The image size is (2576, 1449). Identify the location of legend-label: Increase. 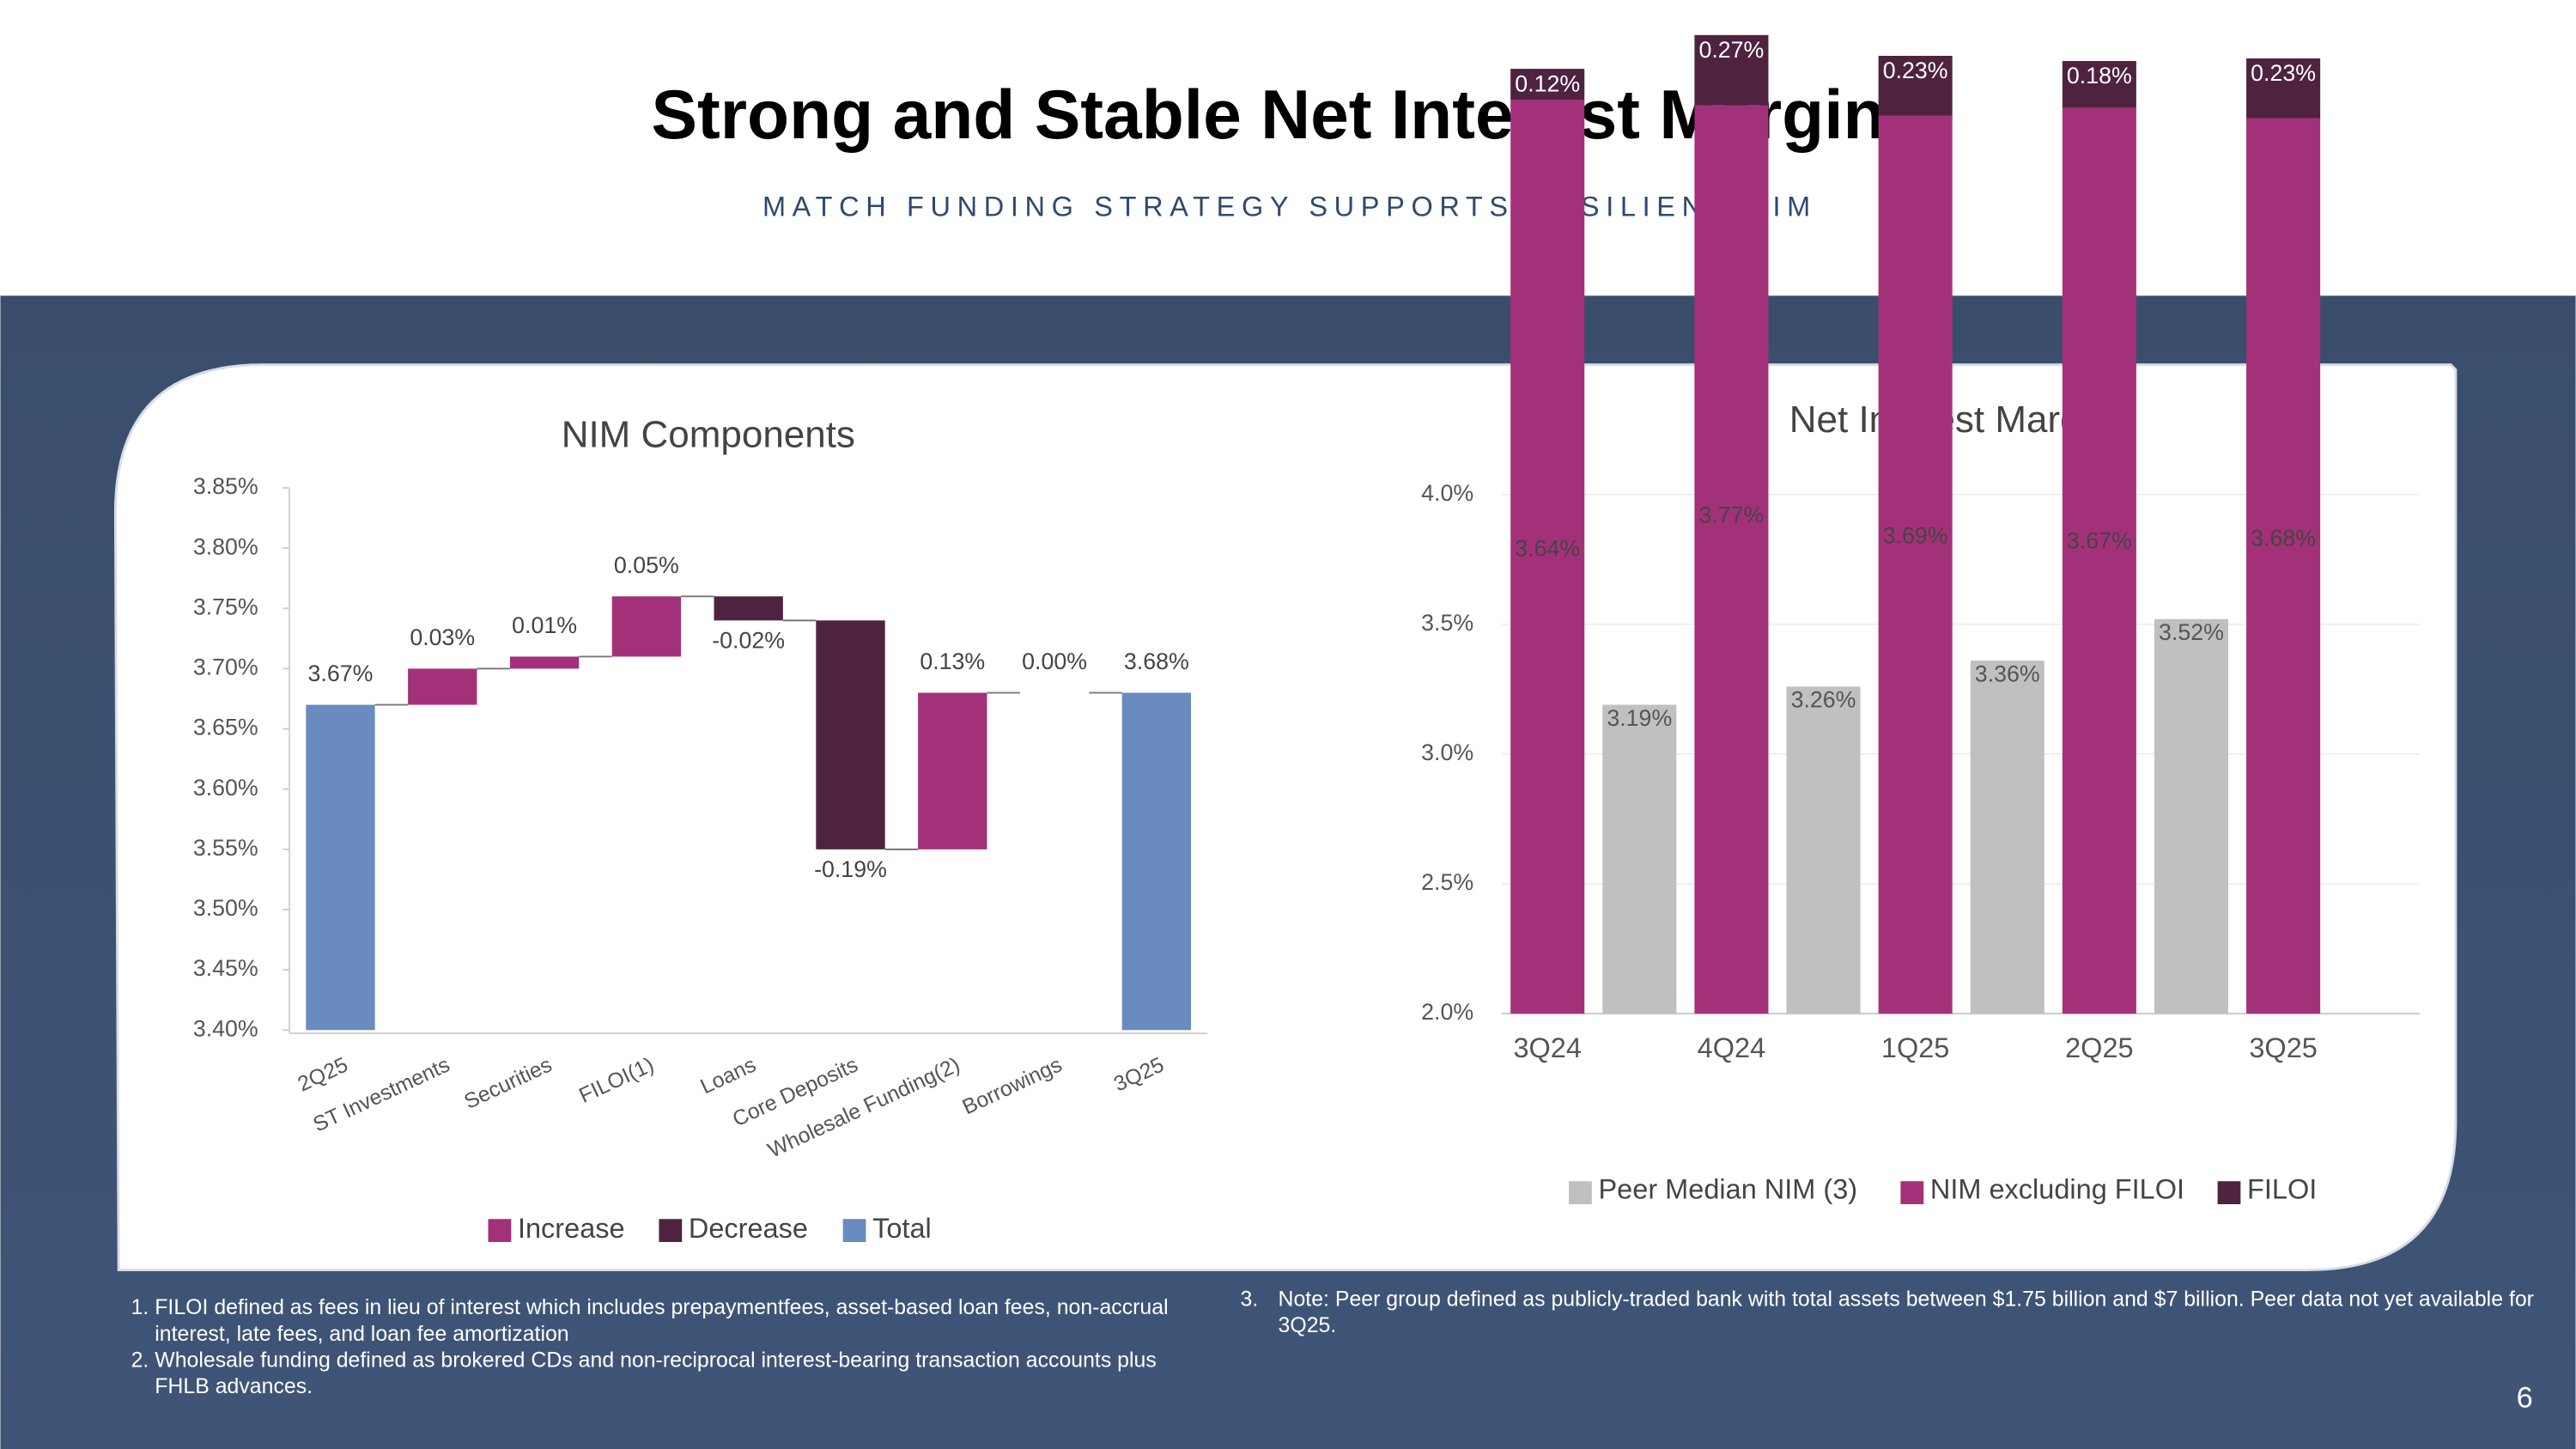
(572, 1228).